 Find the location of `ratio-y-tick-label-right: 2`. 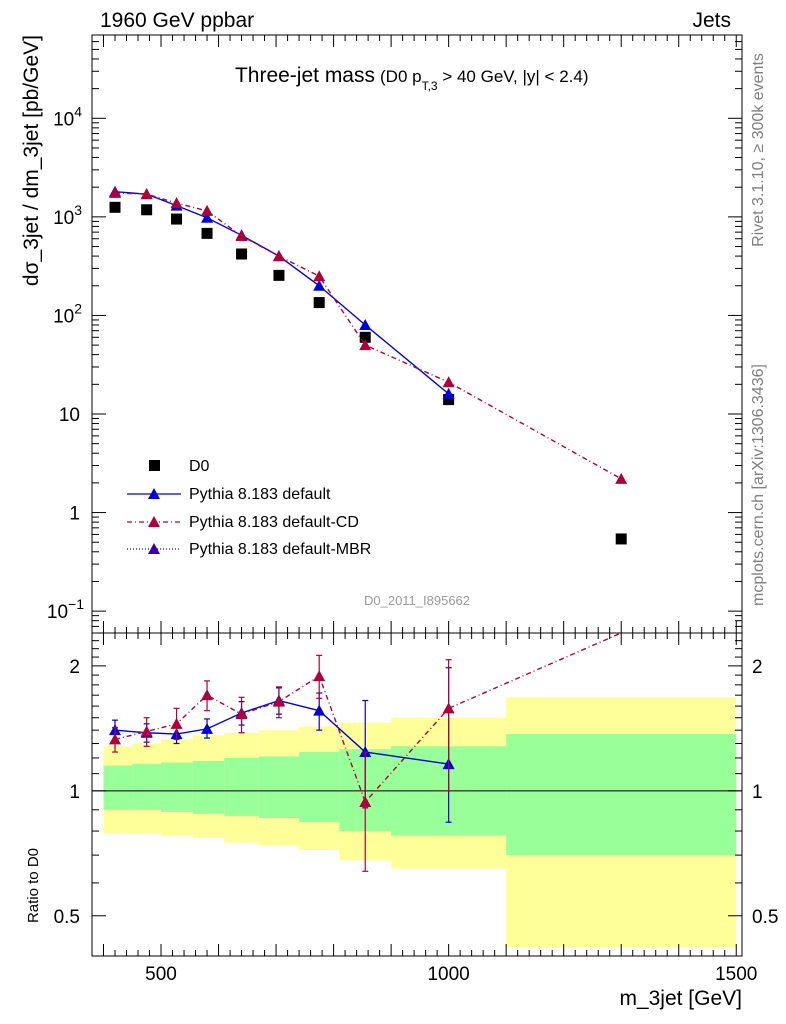

ratio-y-tick-label-right: 2 is located at coordinates (757, 667).